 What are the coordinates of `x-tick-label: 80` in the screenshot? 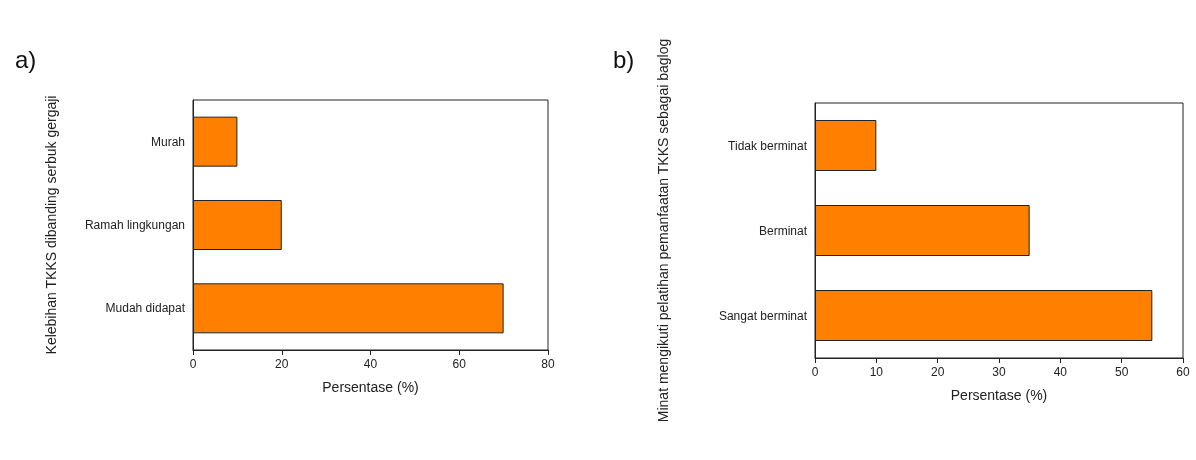 It's located at (548, 364).